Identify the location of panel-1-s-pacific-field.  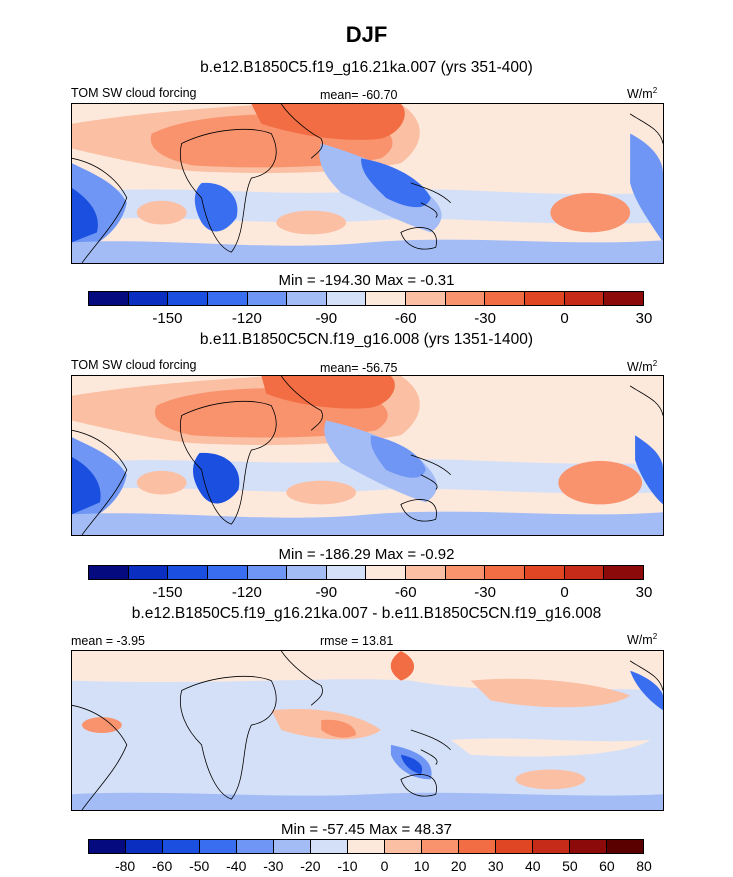
(590, 212).